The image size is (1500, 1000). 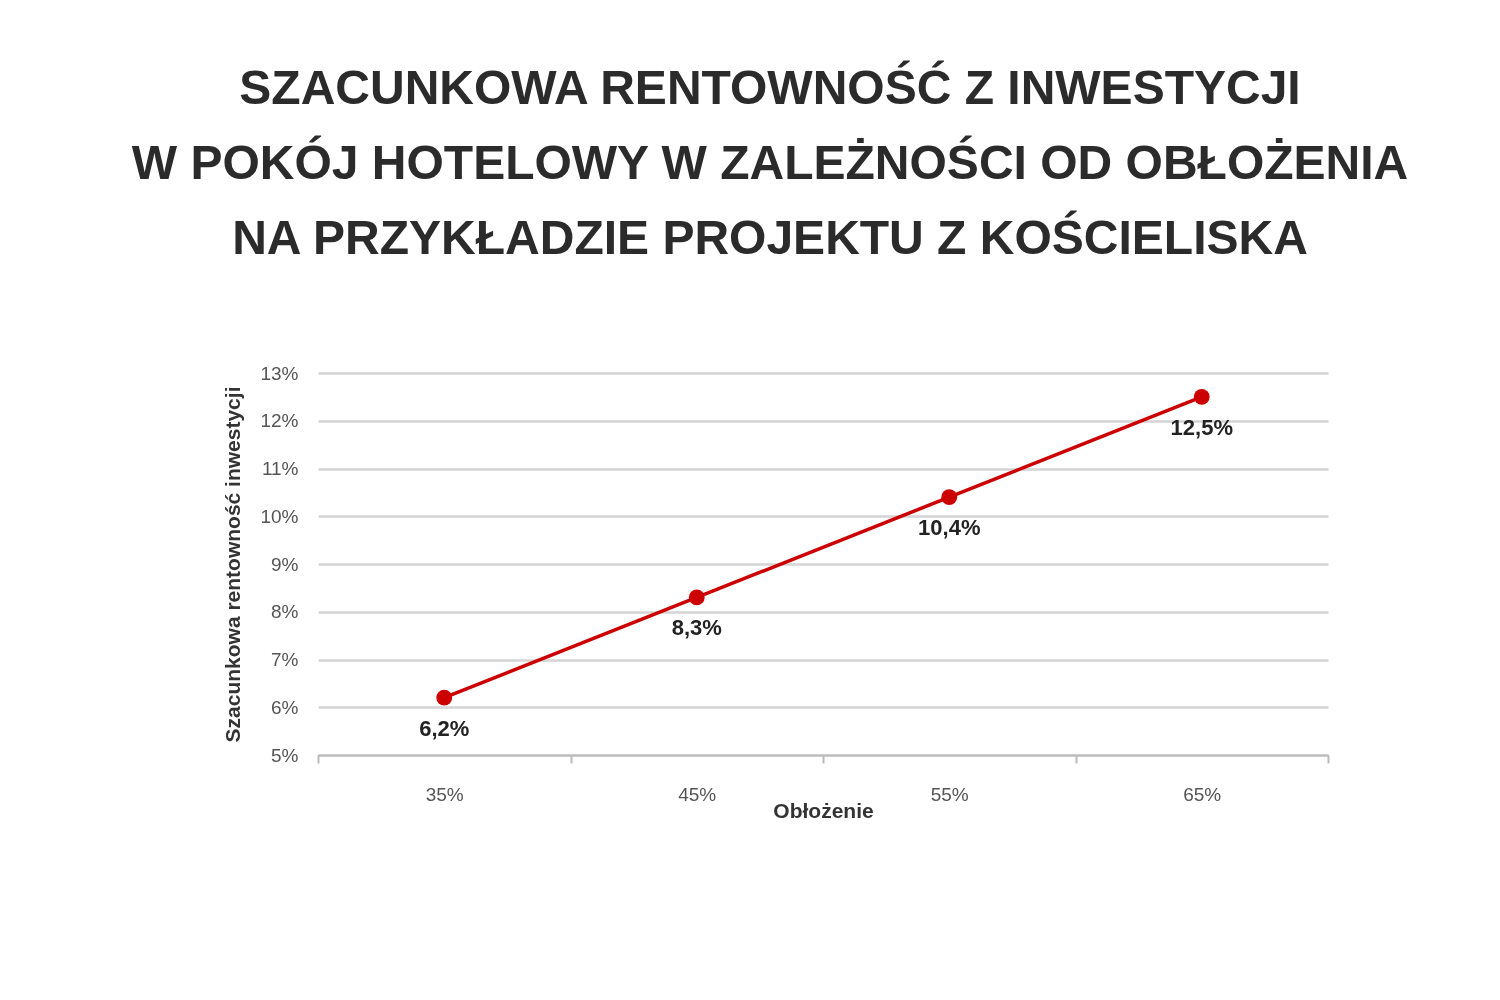 What do you see at coordinates (444, 728) in the screenshot?
I see `data-label: 6,2%` at bounding box center [444, 728].